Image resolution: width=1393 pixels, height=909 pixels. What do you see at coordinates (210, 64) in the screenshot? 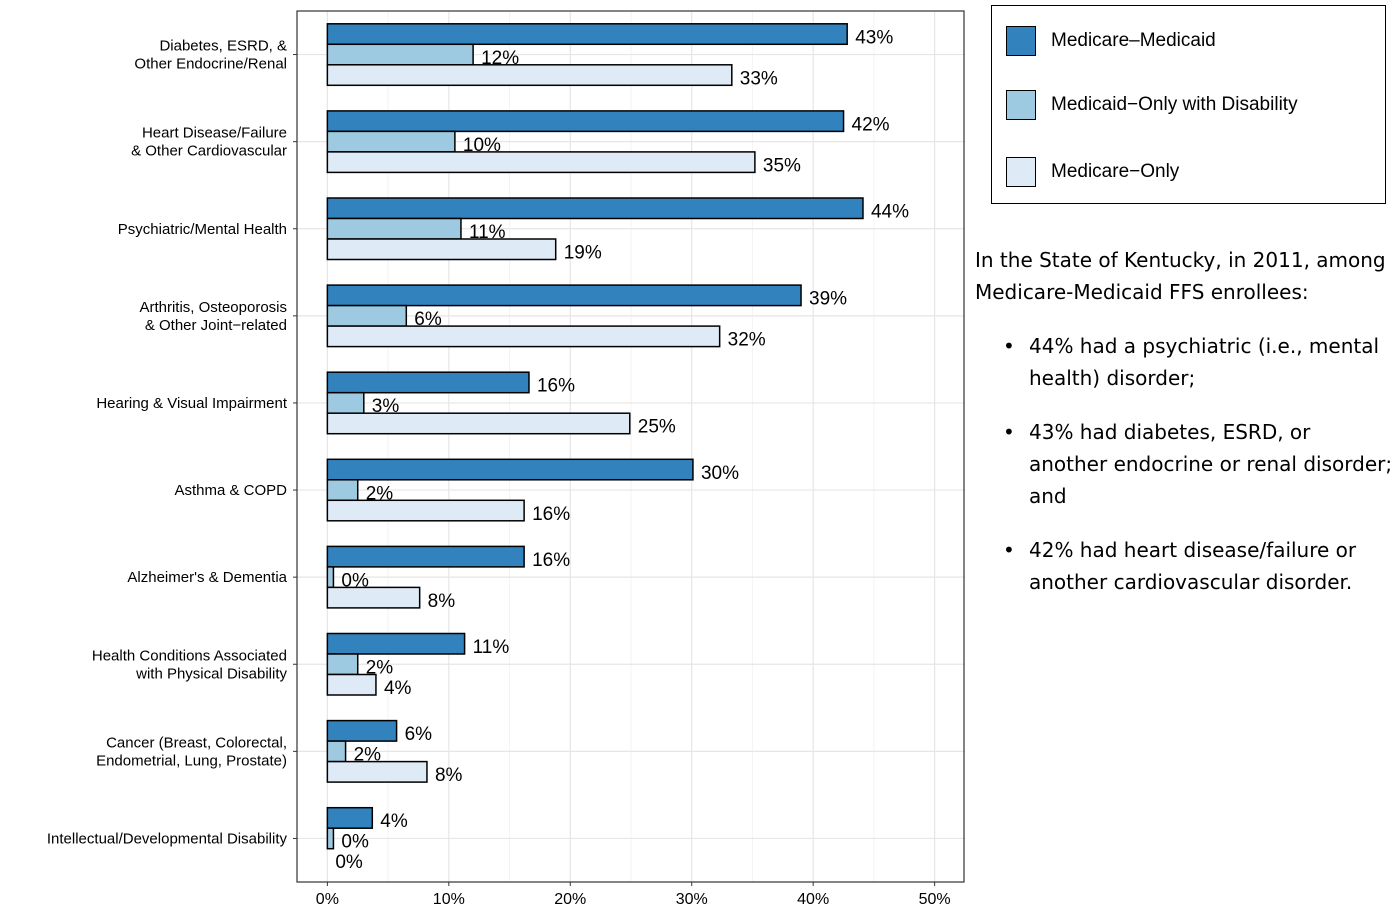
I see `y-tick-label-line: Other Endocrine/Renal` at bounding box center [210, 64].